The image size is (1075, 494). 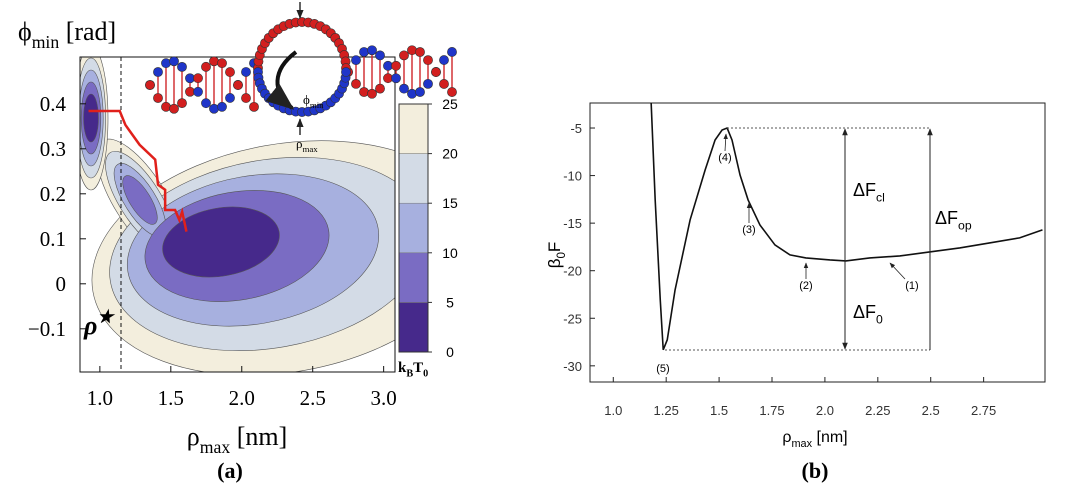 I want to click on delta-label: ΔFcl, so click(x=869, y=192).